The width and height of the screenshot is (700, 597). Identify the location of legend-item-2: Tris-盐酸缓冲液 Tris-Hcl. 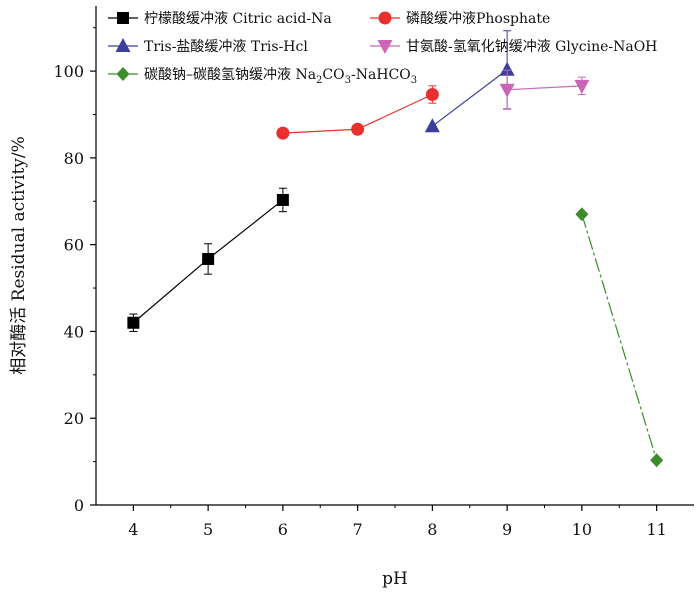
(208, 46).